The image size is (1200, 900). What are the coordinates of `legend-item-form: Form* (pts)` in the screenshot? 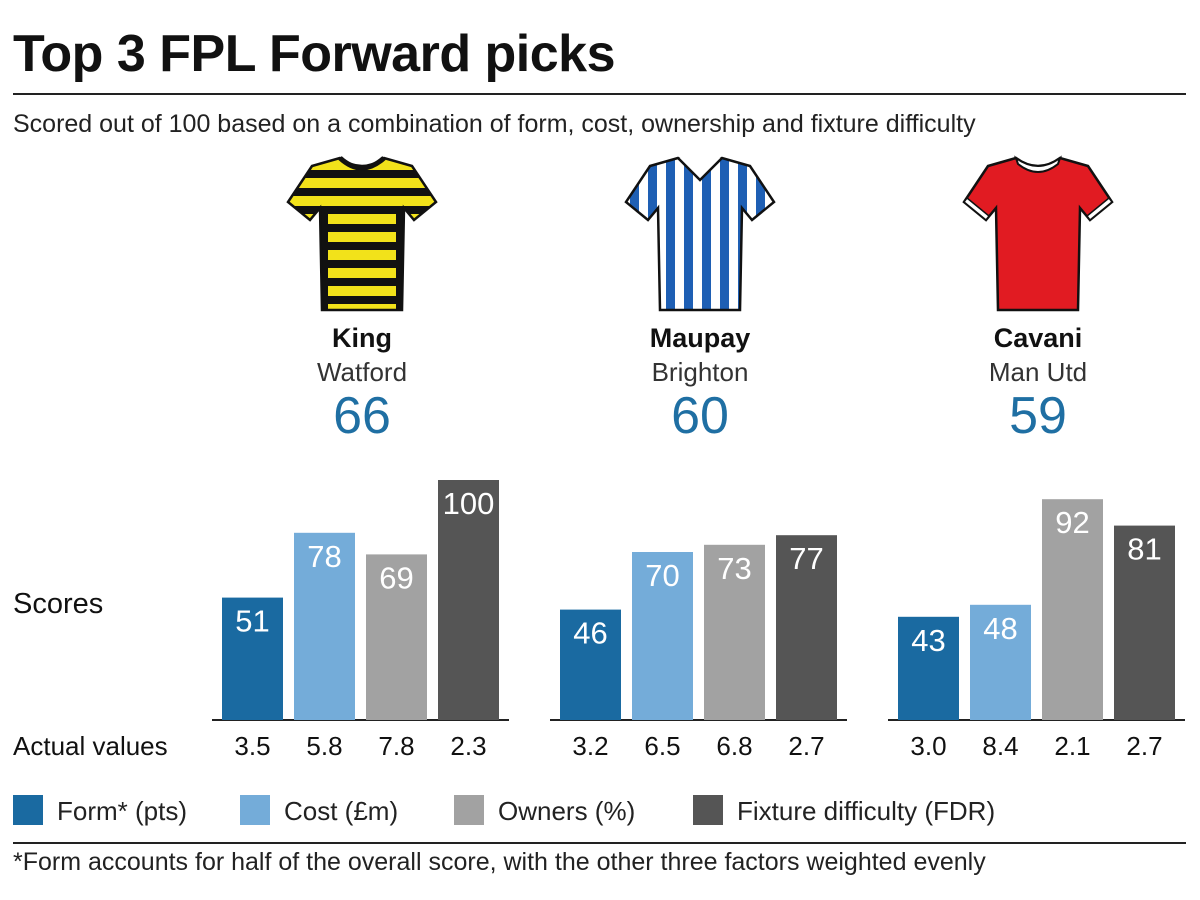 It's located at (100, 811).